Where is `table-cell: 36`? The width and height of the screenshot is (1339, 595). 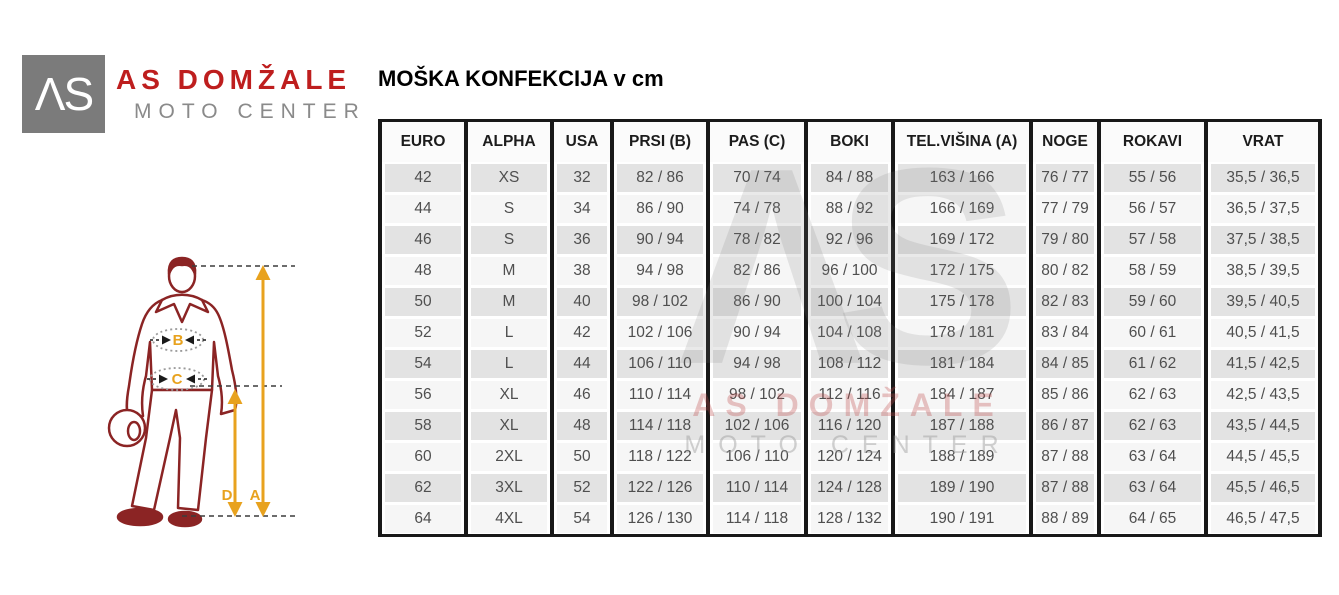
table-cell: 36 is located at coordinates (582, 239).